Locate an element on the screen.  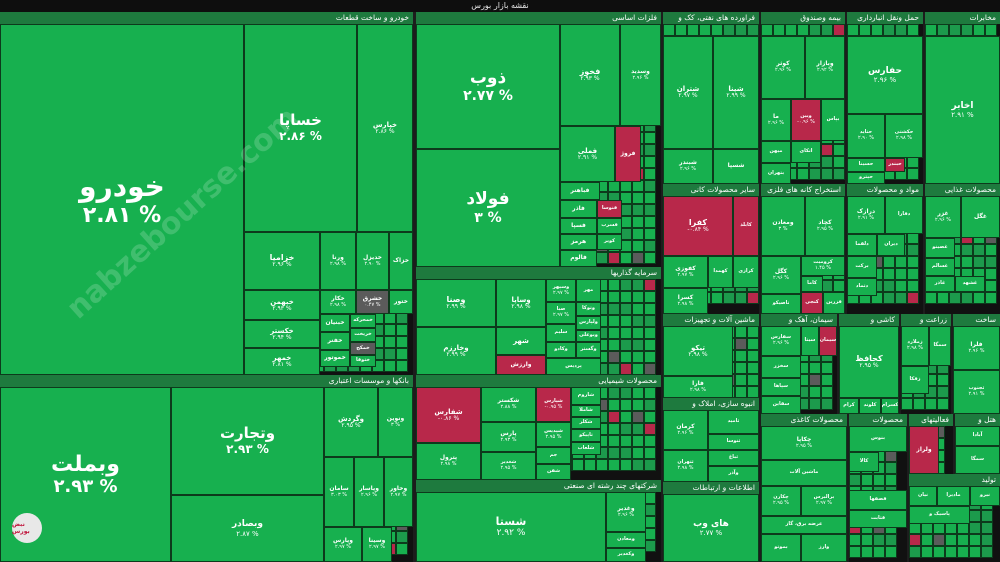
stock-cell: ما ۲.۹۶ % is located at coordinates (776, 120).